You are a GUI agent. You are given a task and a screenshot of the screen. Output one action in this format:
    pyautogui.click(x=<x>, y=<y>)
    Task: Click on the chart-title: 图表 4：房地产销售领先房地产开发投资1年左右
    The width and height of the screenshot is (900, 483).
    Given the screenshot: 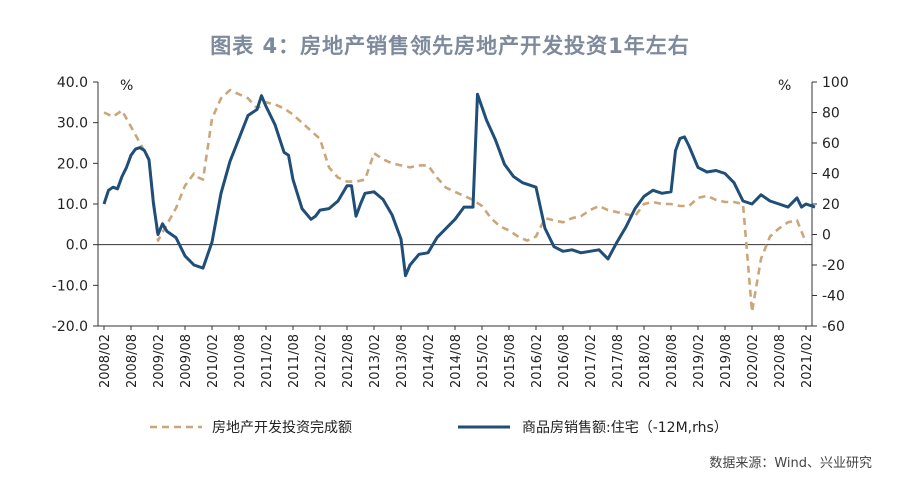 What is the action you would take?
    pyautogui.click(x=450, y=46)
    